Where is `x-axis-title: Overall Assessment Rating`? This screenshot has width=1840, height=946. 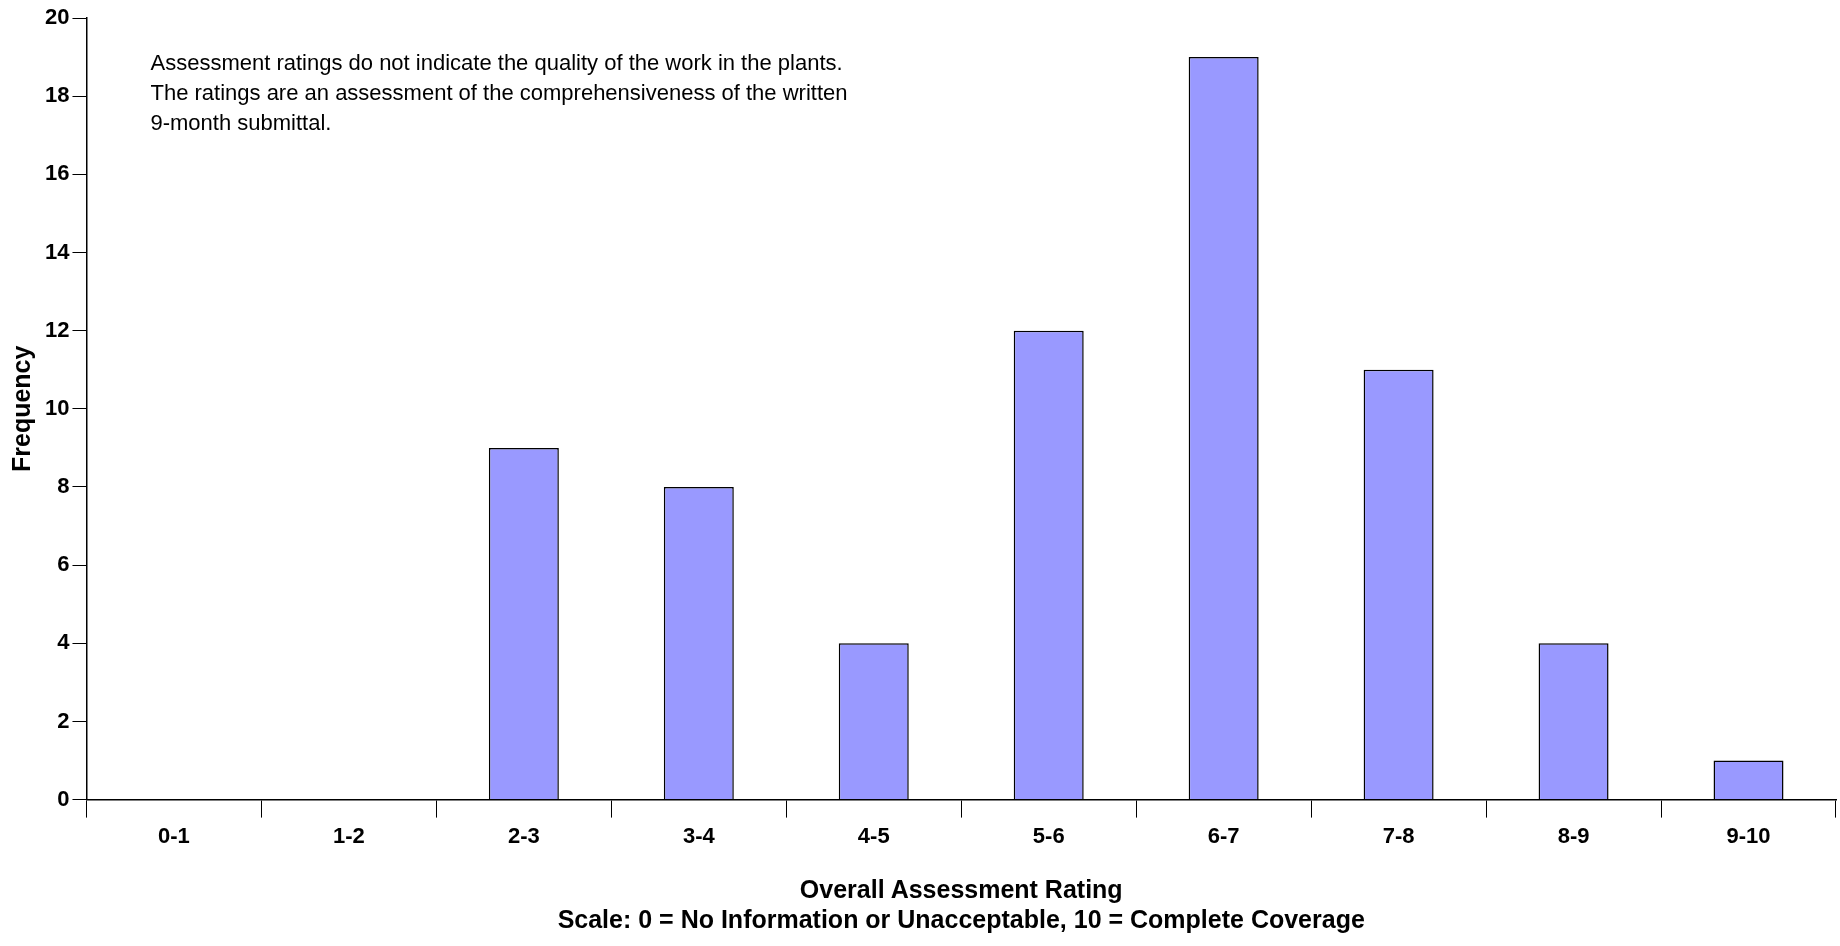
x-axis-title: Overall Assessment Rating is located at coordinates (961, 888).